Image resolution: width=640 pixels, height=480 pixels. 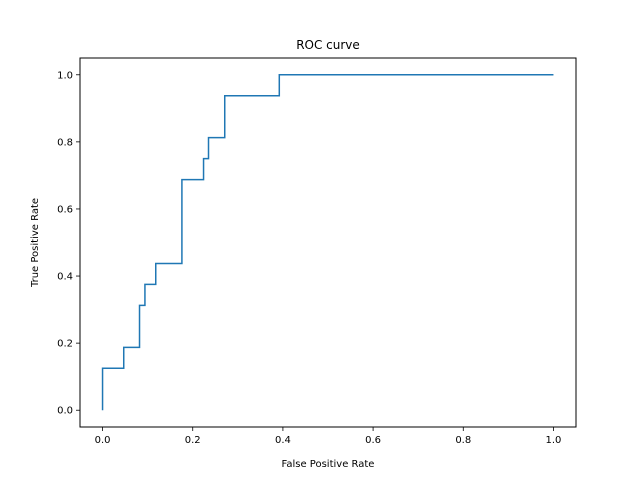 What do you see at coordinates (554, 440) in the screenshot?
I see `x-tick-label: 1.0` at bounding box center [554, 440].